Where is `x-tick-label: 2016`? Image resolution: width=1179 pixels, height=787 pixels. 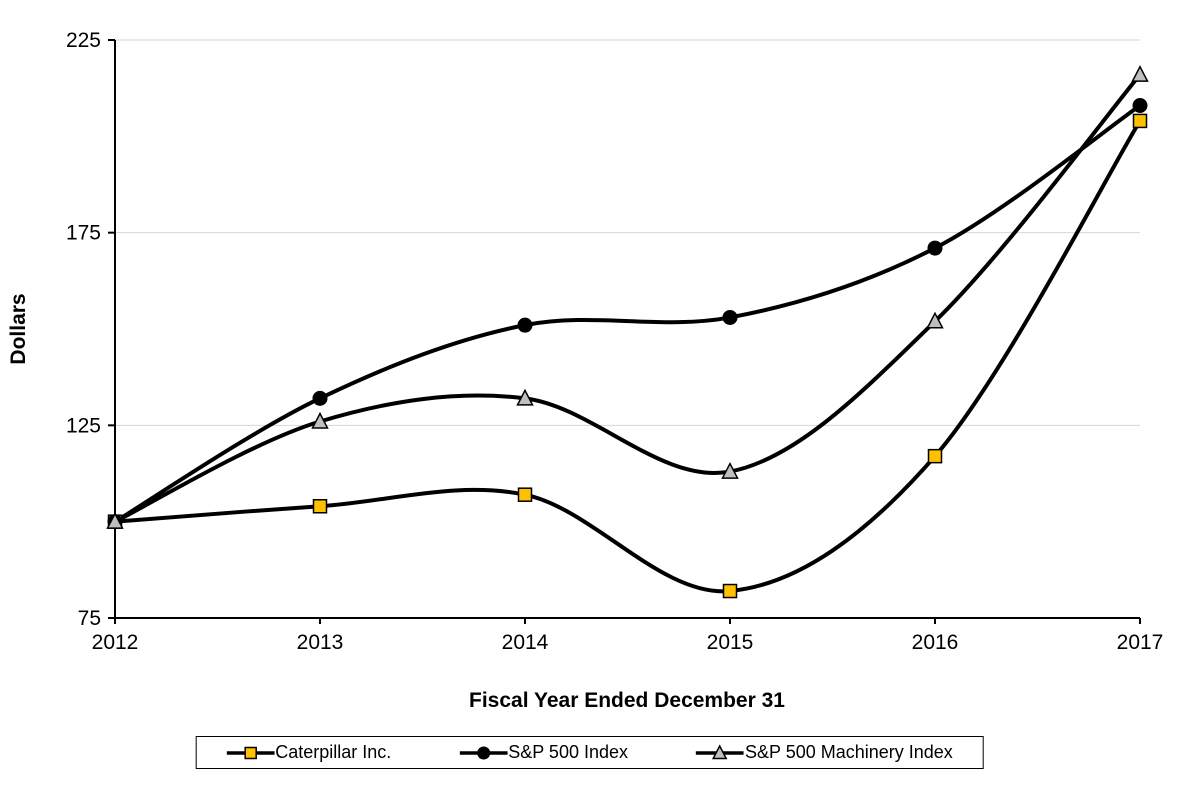
x-tick-label: 2016 is located at coordinates (935, 642).